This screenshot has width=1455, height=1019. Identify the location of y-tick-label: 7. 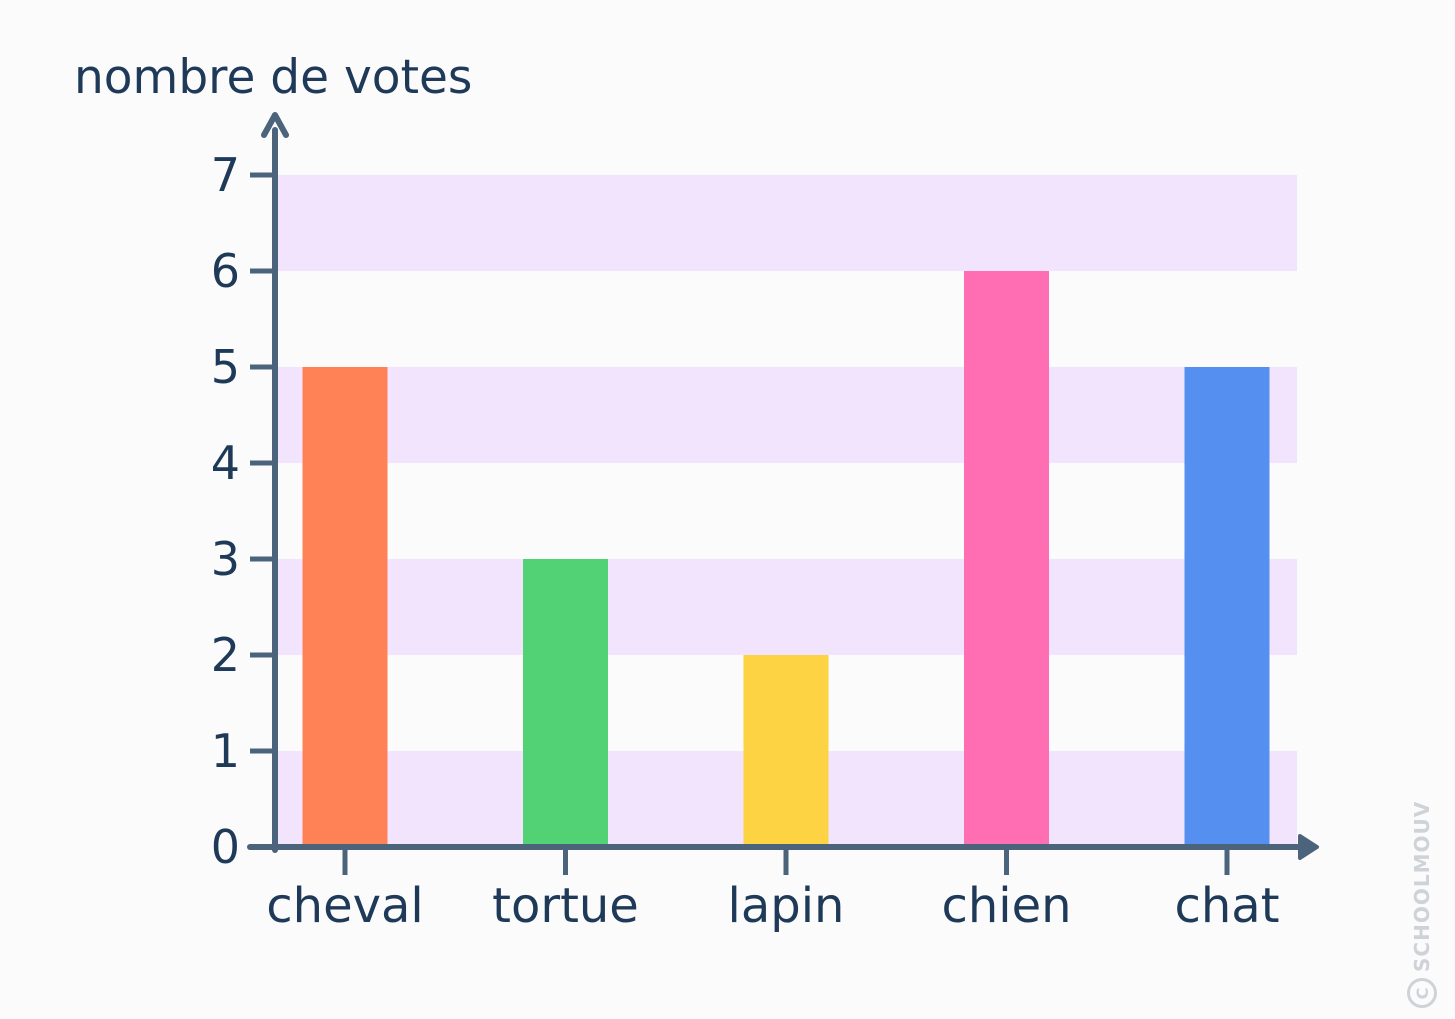
(225, 175).